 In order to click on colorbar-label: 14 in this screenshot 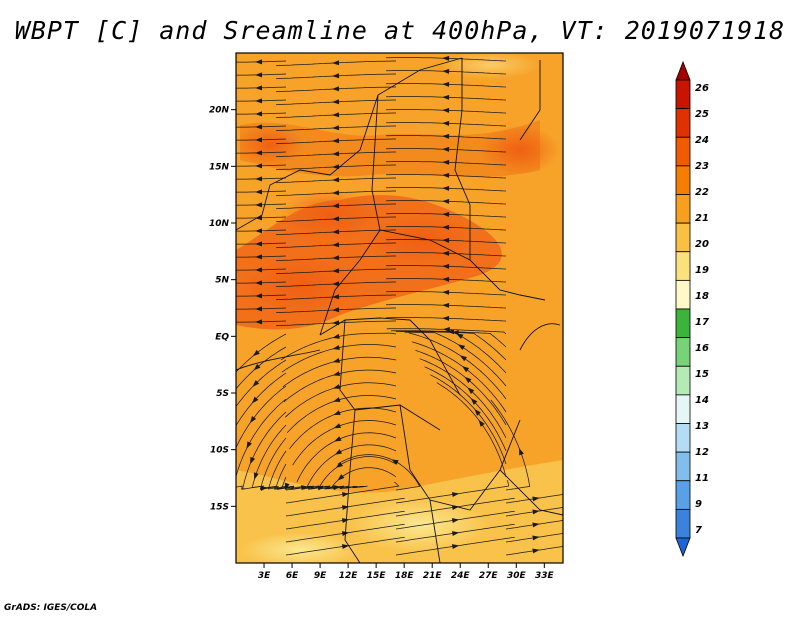, I will do `click(702, 400)`.